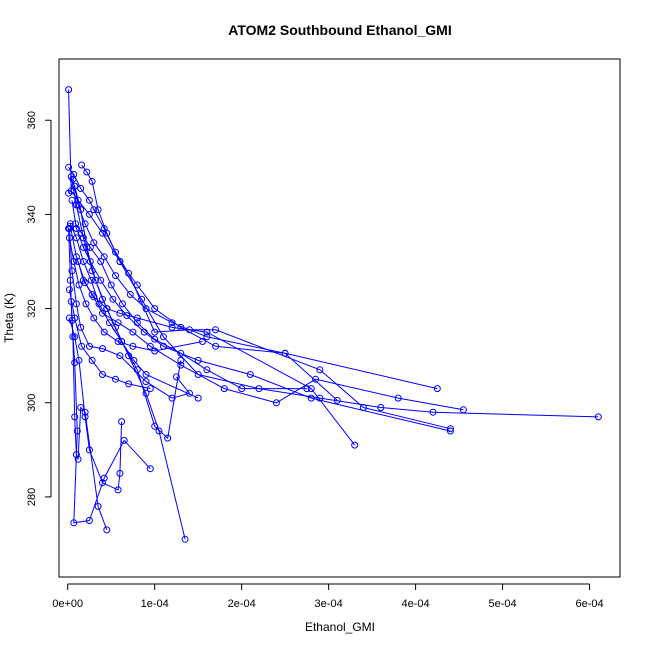 This screenshot has width=650, height=650. Describe the element at coordinates (416, 604) in the screenshot. I see `x-tick-label: 4e-04` at that location.